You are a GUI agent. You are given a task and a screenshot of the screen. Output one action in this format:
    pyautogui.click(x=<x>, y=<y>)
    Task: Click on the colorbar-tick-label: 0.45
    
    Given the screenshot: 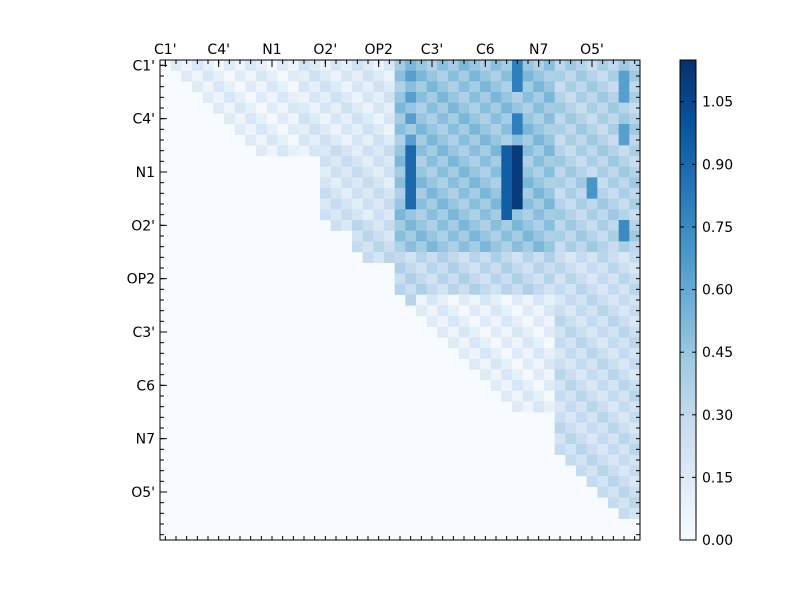 What is the action you would take?
    pyautogui.click(x=717, y=353)
    